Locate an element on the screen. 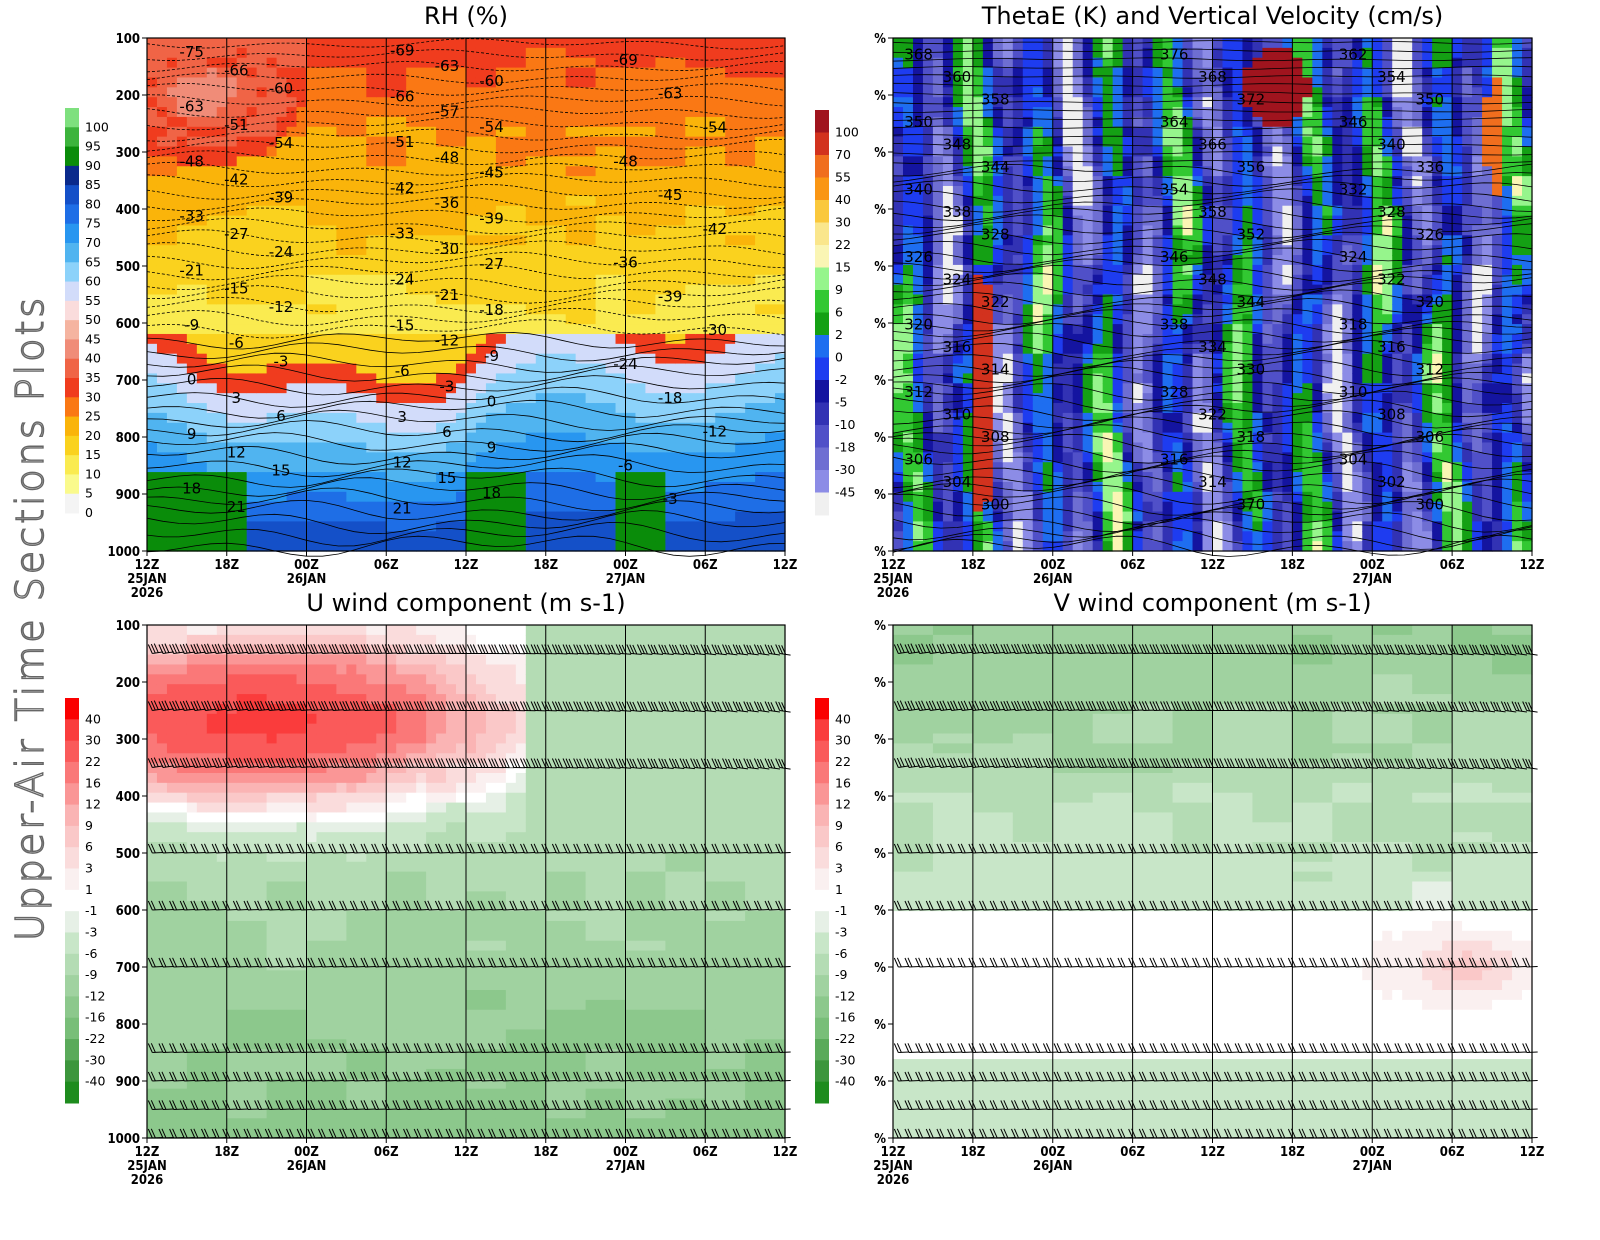 This screenshot has width=1600, height=1240. contour-label: -63 is located at coordinates (191, 107).